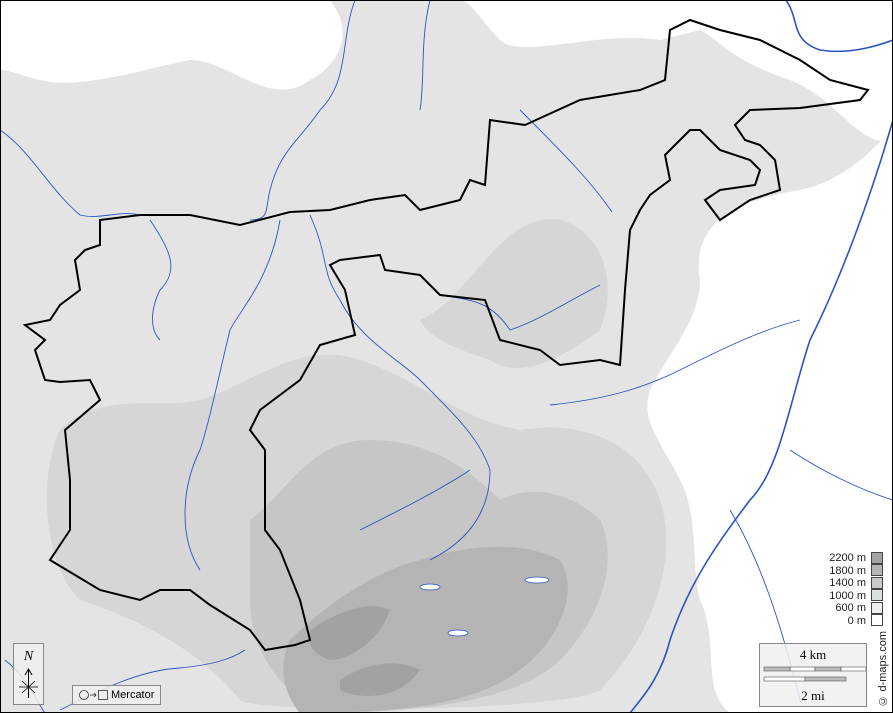 Image resolution: width=893 pixels, height=713 pixels. I want to click on scale-bar: 4 km 2 mi, so click(813, 675).